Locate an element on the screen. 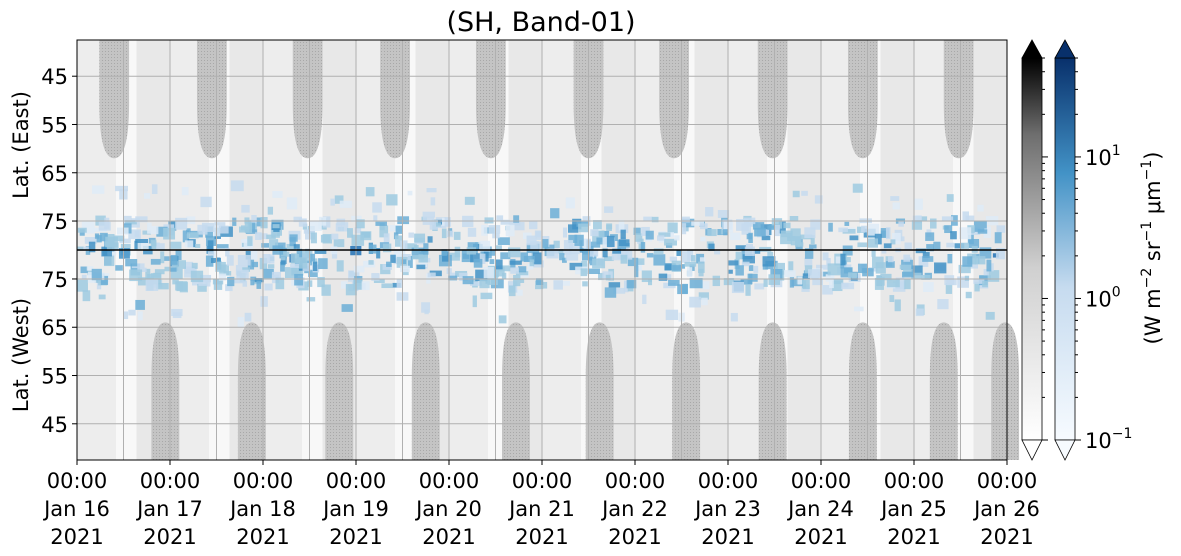  x-tick-label-date: Jan 21 is located at coordinates (541, 509).